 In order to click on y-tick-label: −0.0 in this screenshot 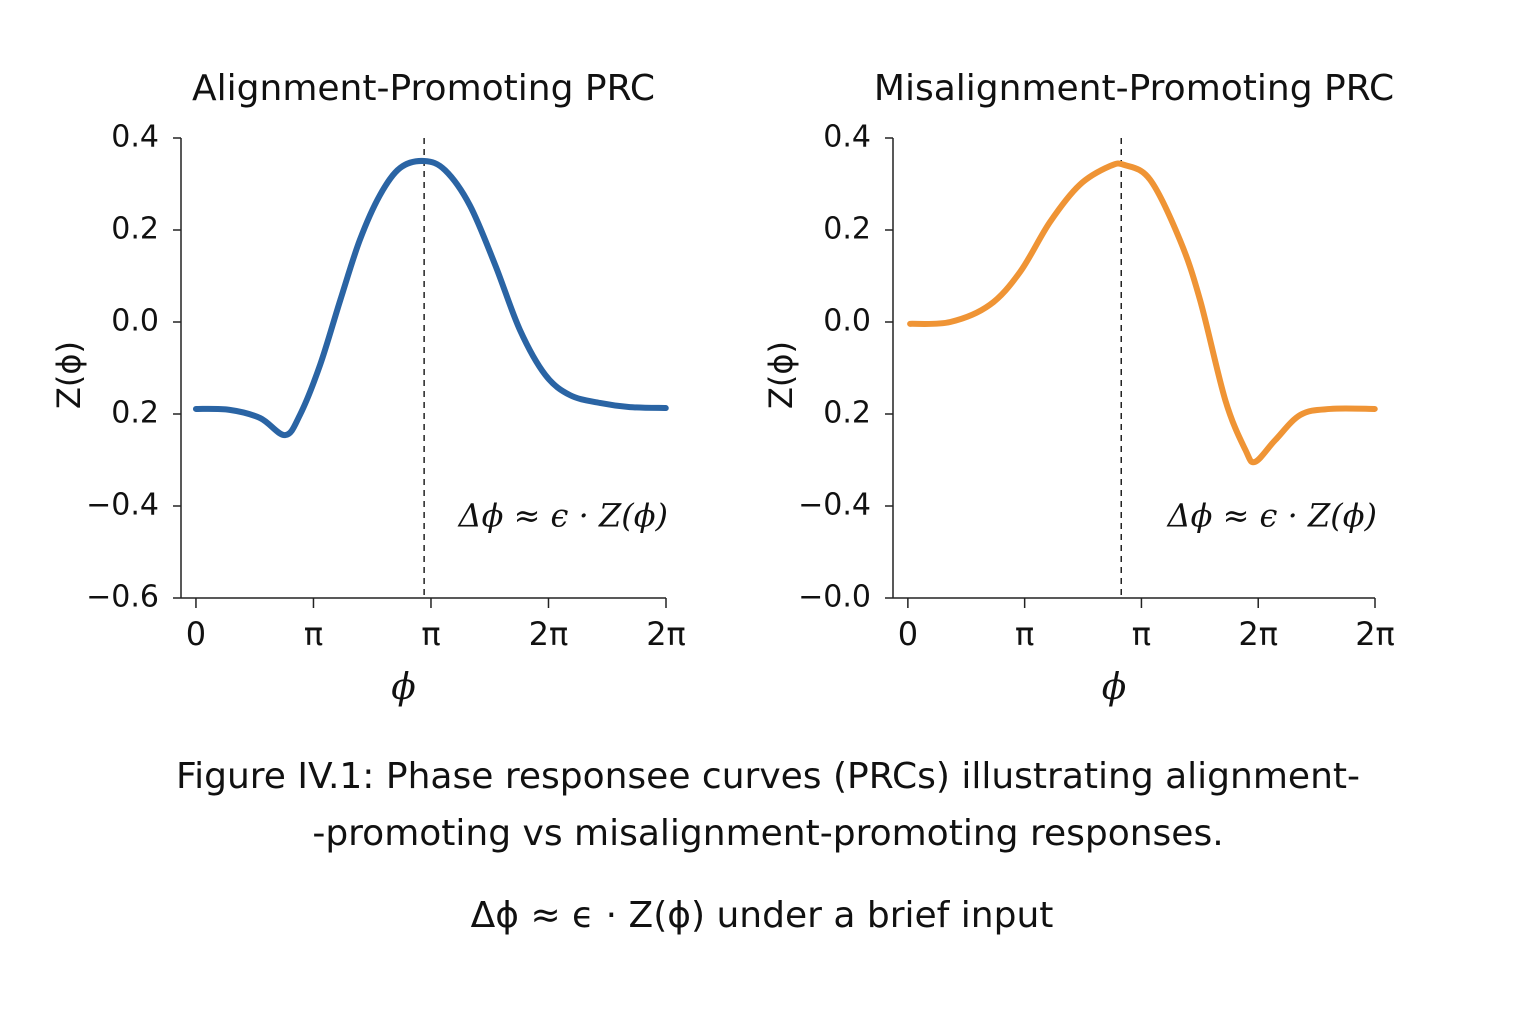, I will do `click(834, 597)`.